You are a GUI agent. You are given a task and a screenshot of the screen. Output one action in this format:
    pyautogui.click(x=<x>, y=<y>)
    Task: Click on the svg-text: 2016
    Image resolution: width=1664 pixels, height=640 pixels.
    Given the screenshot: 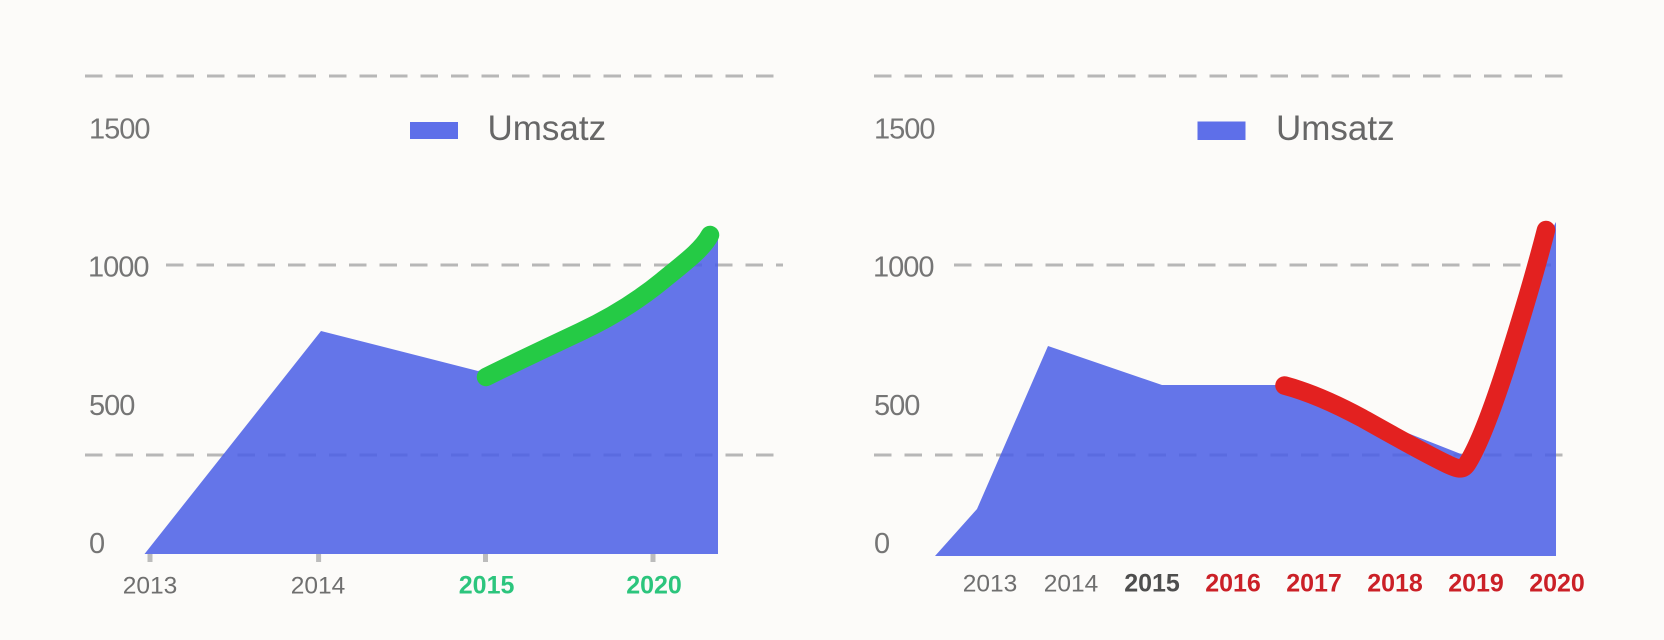 What is the action you would take?
    pyautogui.click(x=1233, y=584)
    